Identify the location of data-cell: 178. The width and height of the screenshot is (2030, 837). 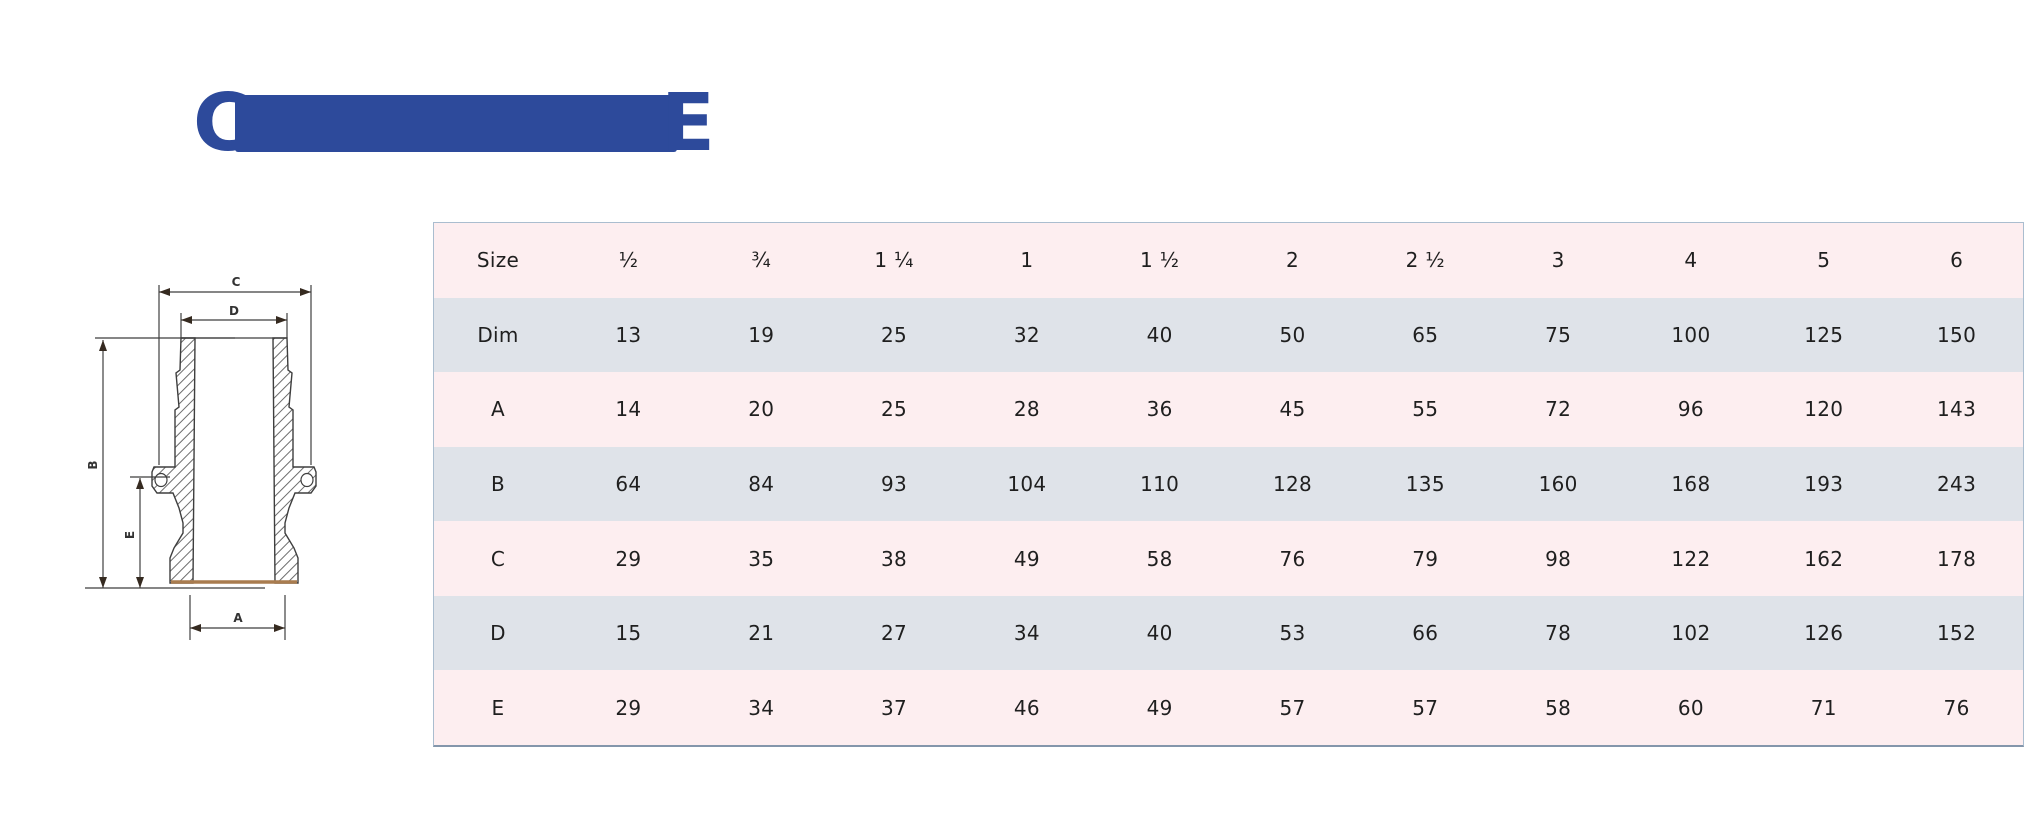
(1957, 558).